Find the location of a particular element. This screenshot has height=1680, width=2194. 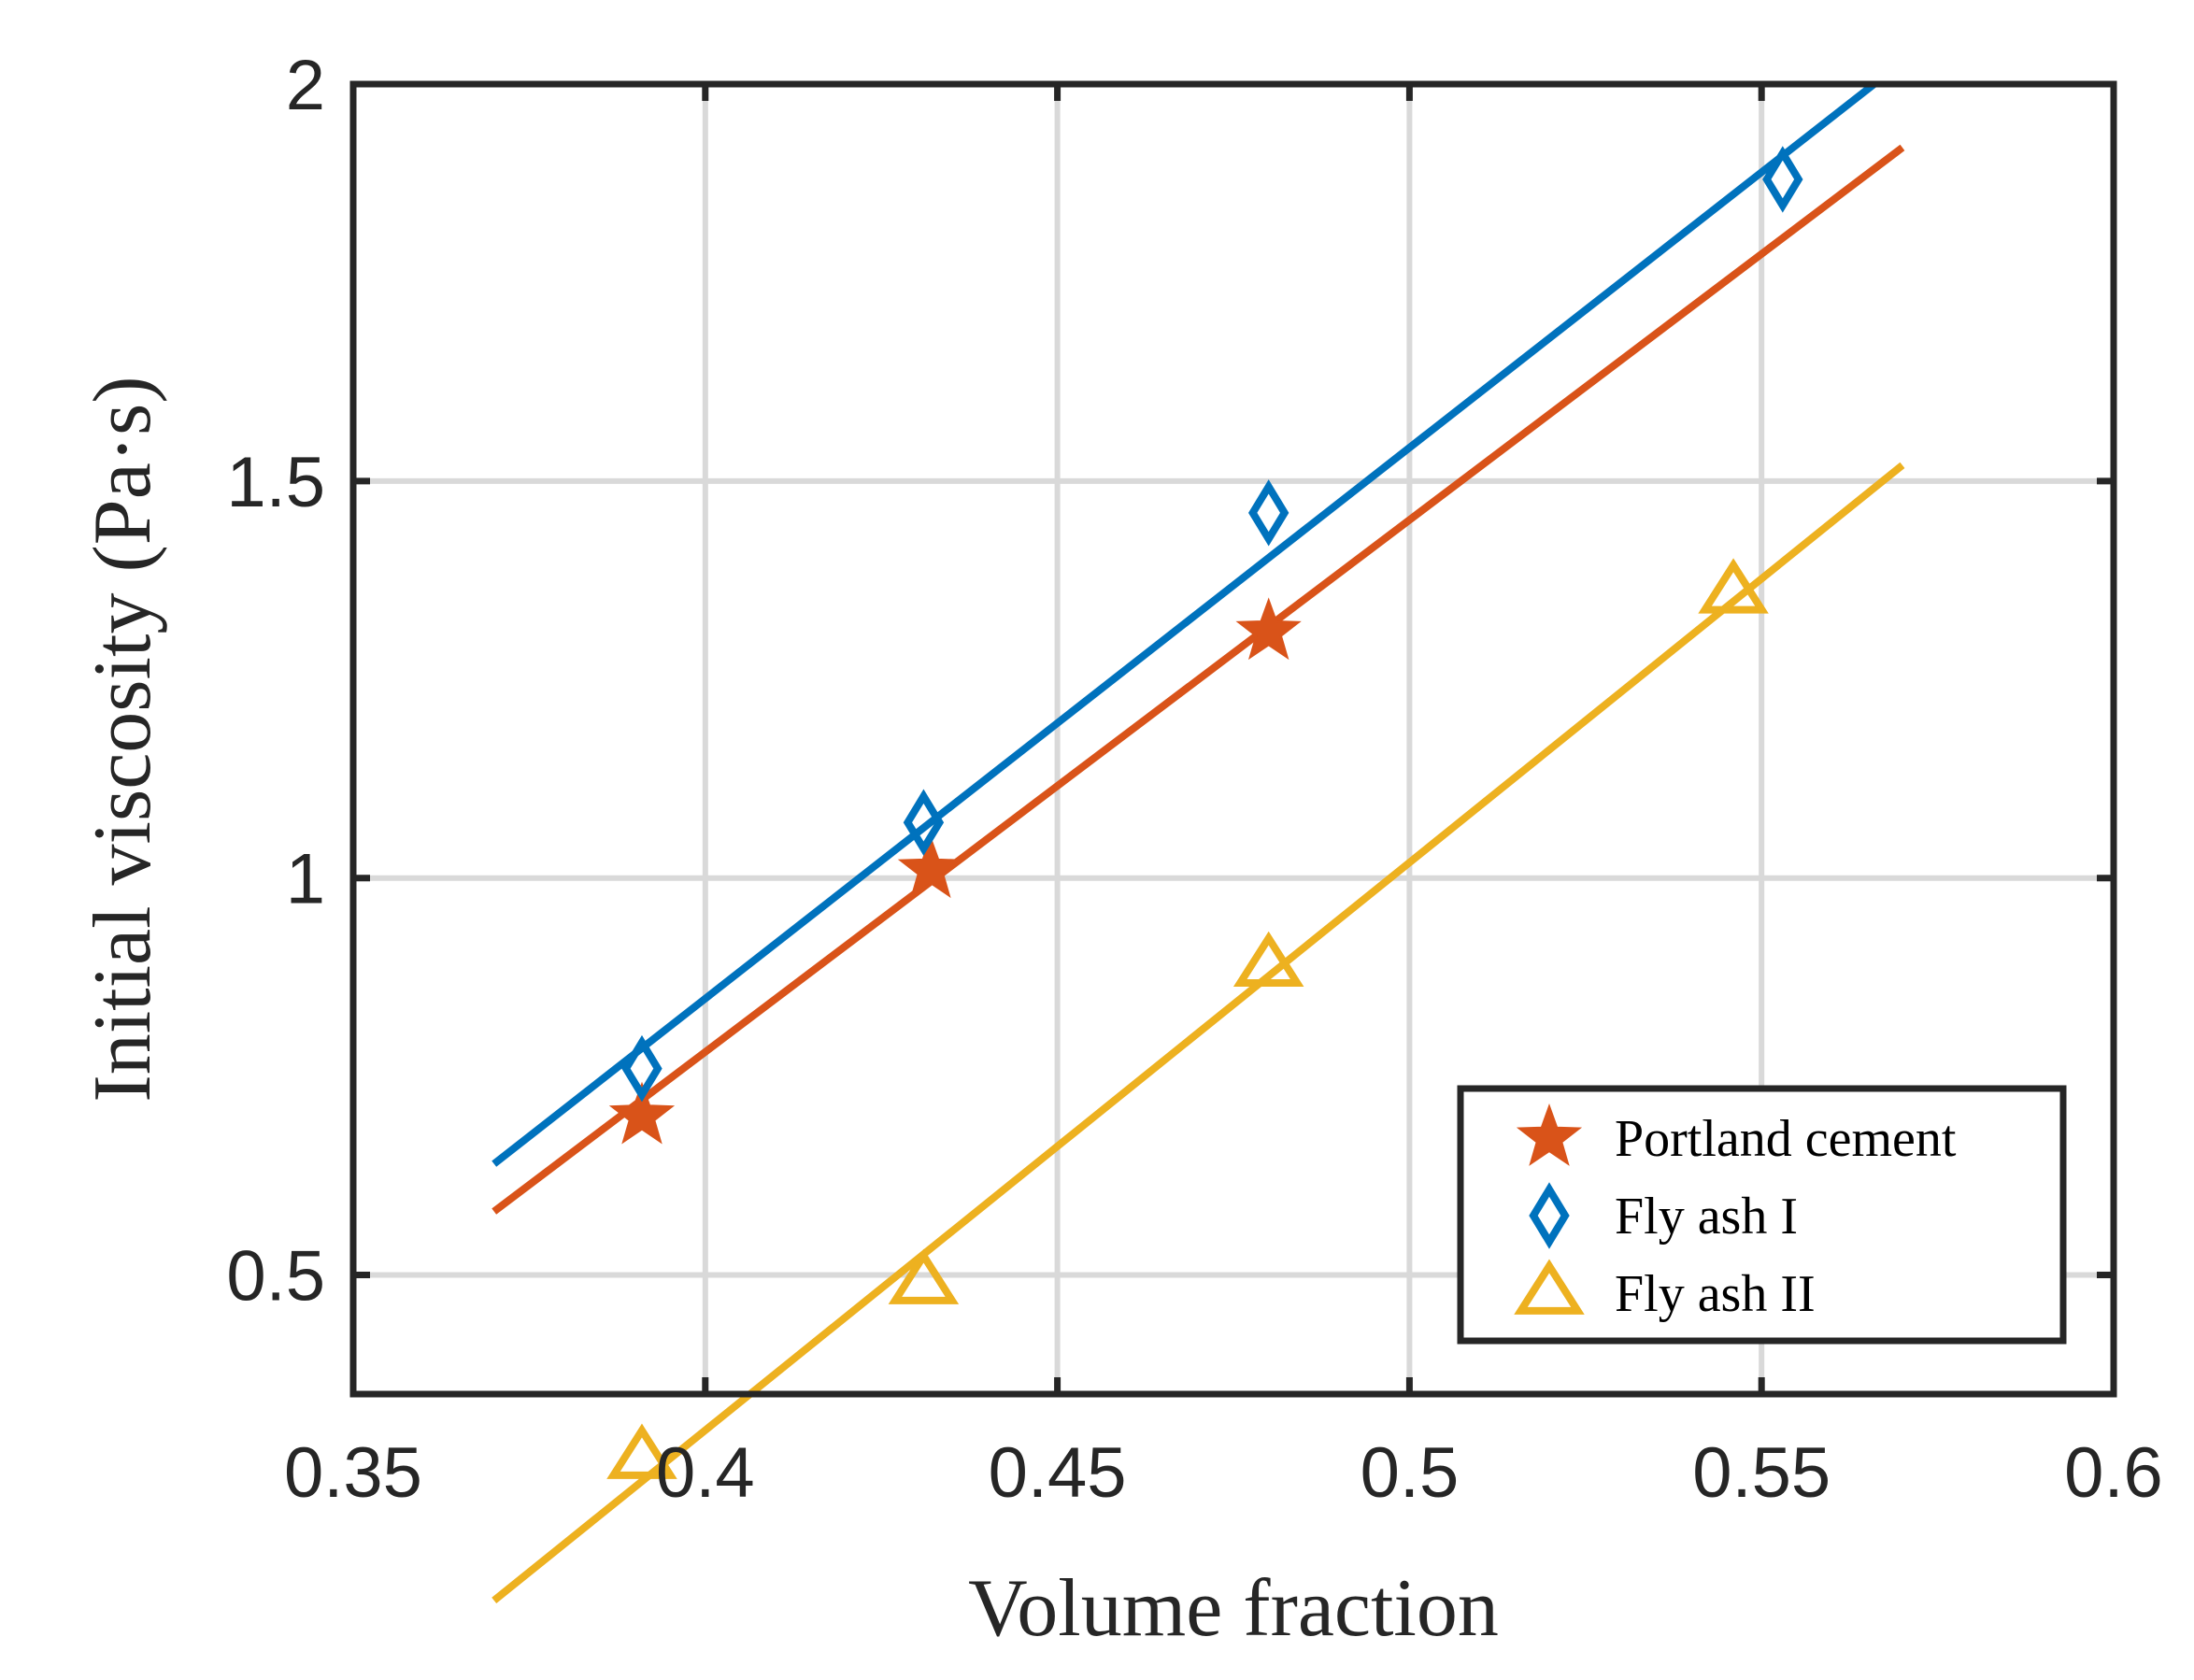

x-tick-label: 0.5 is located at coordinates (1410, 1473).